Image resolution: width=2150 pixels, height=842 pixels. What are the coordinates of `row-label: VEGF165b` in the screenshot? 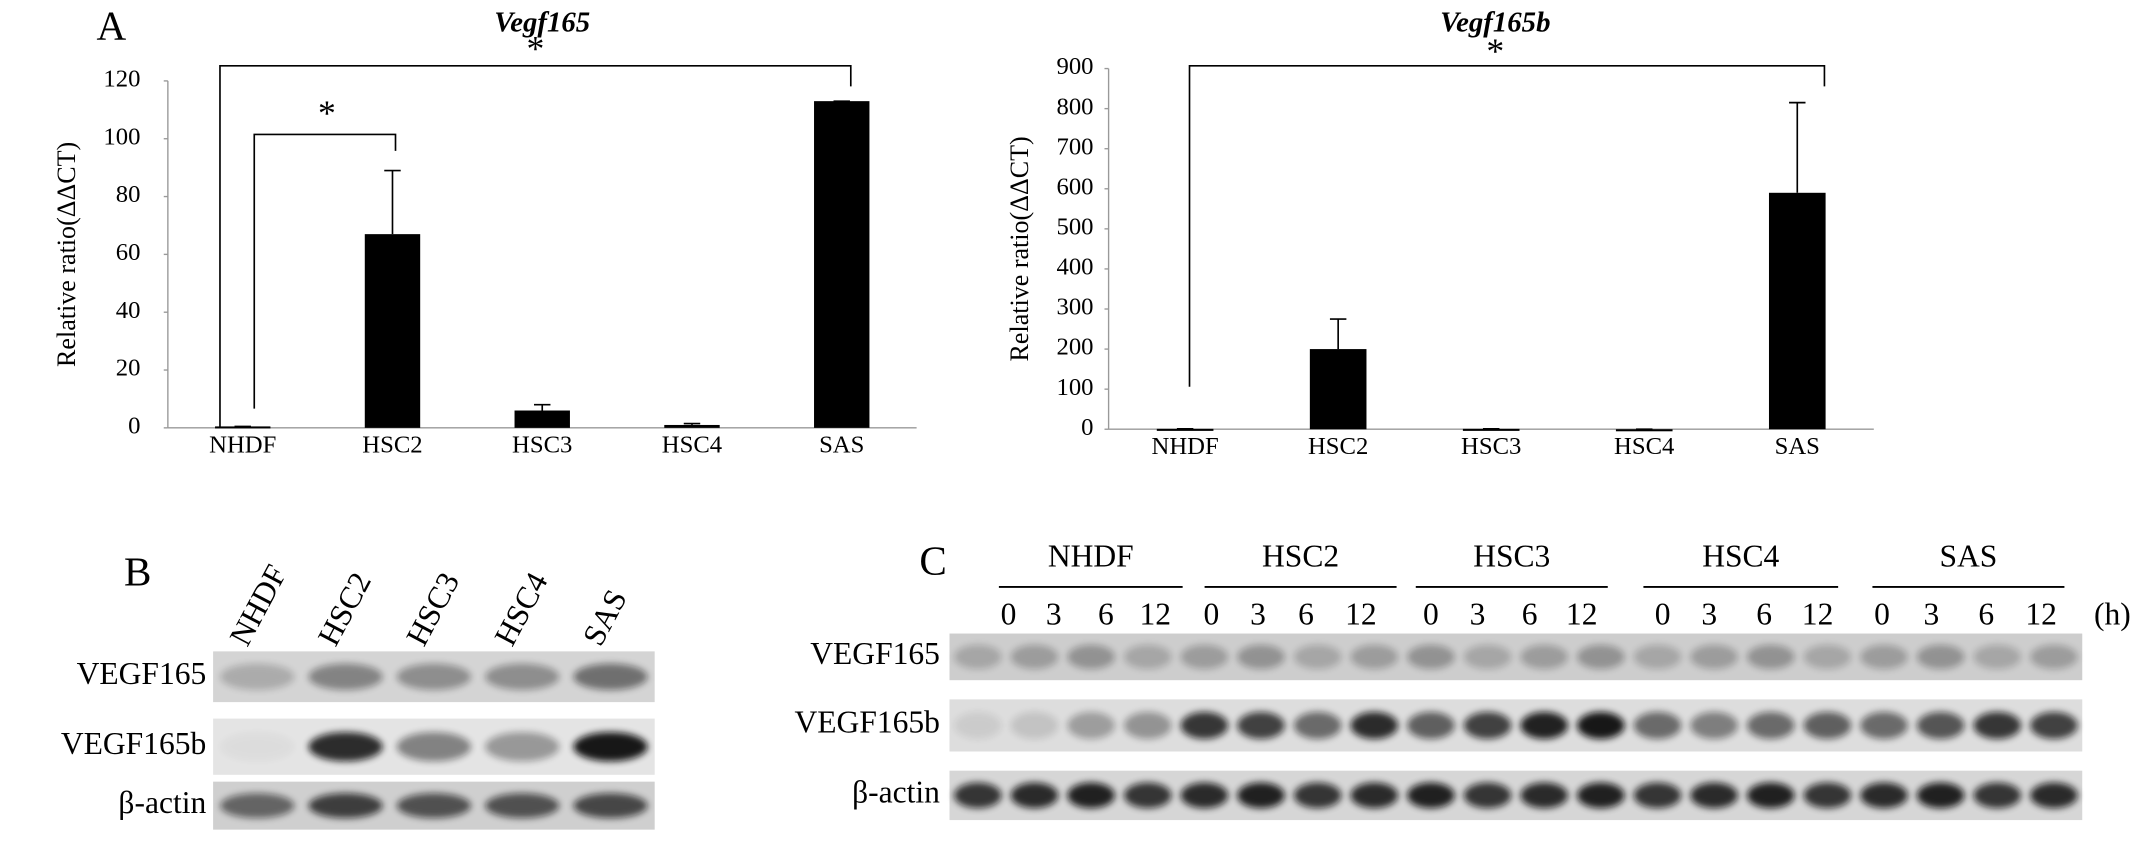 It's located at (133, 743).